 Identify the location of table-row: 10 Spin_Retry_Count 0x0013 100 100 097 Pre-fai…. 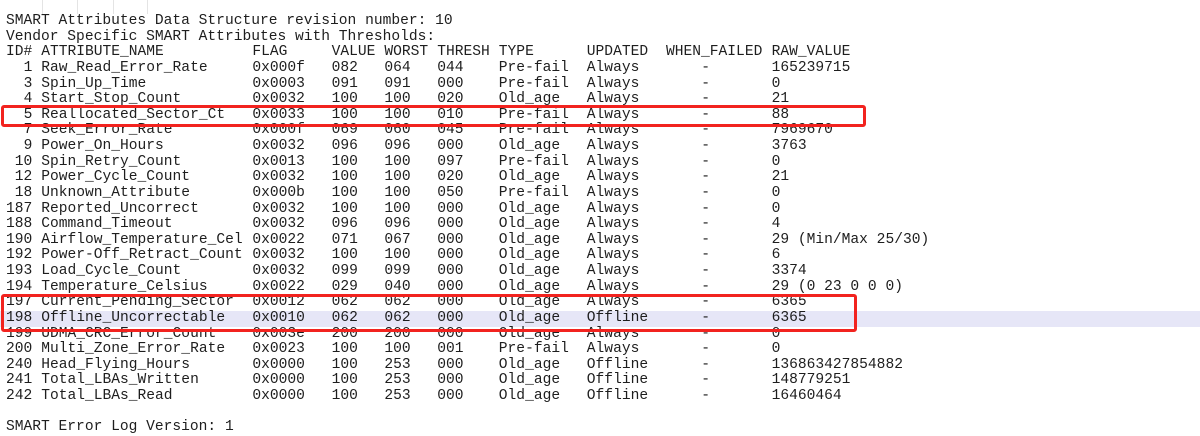
(603, 162).